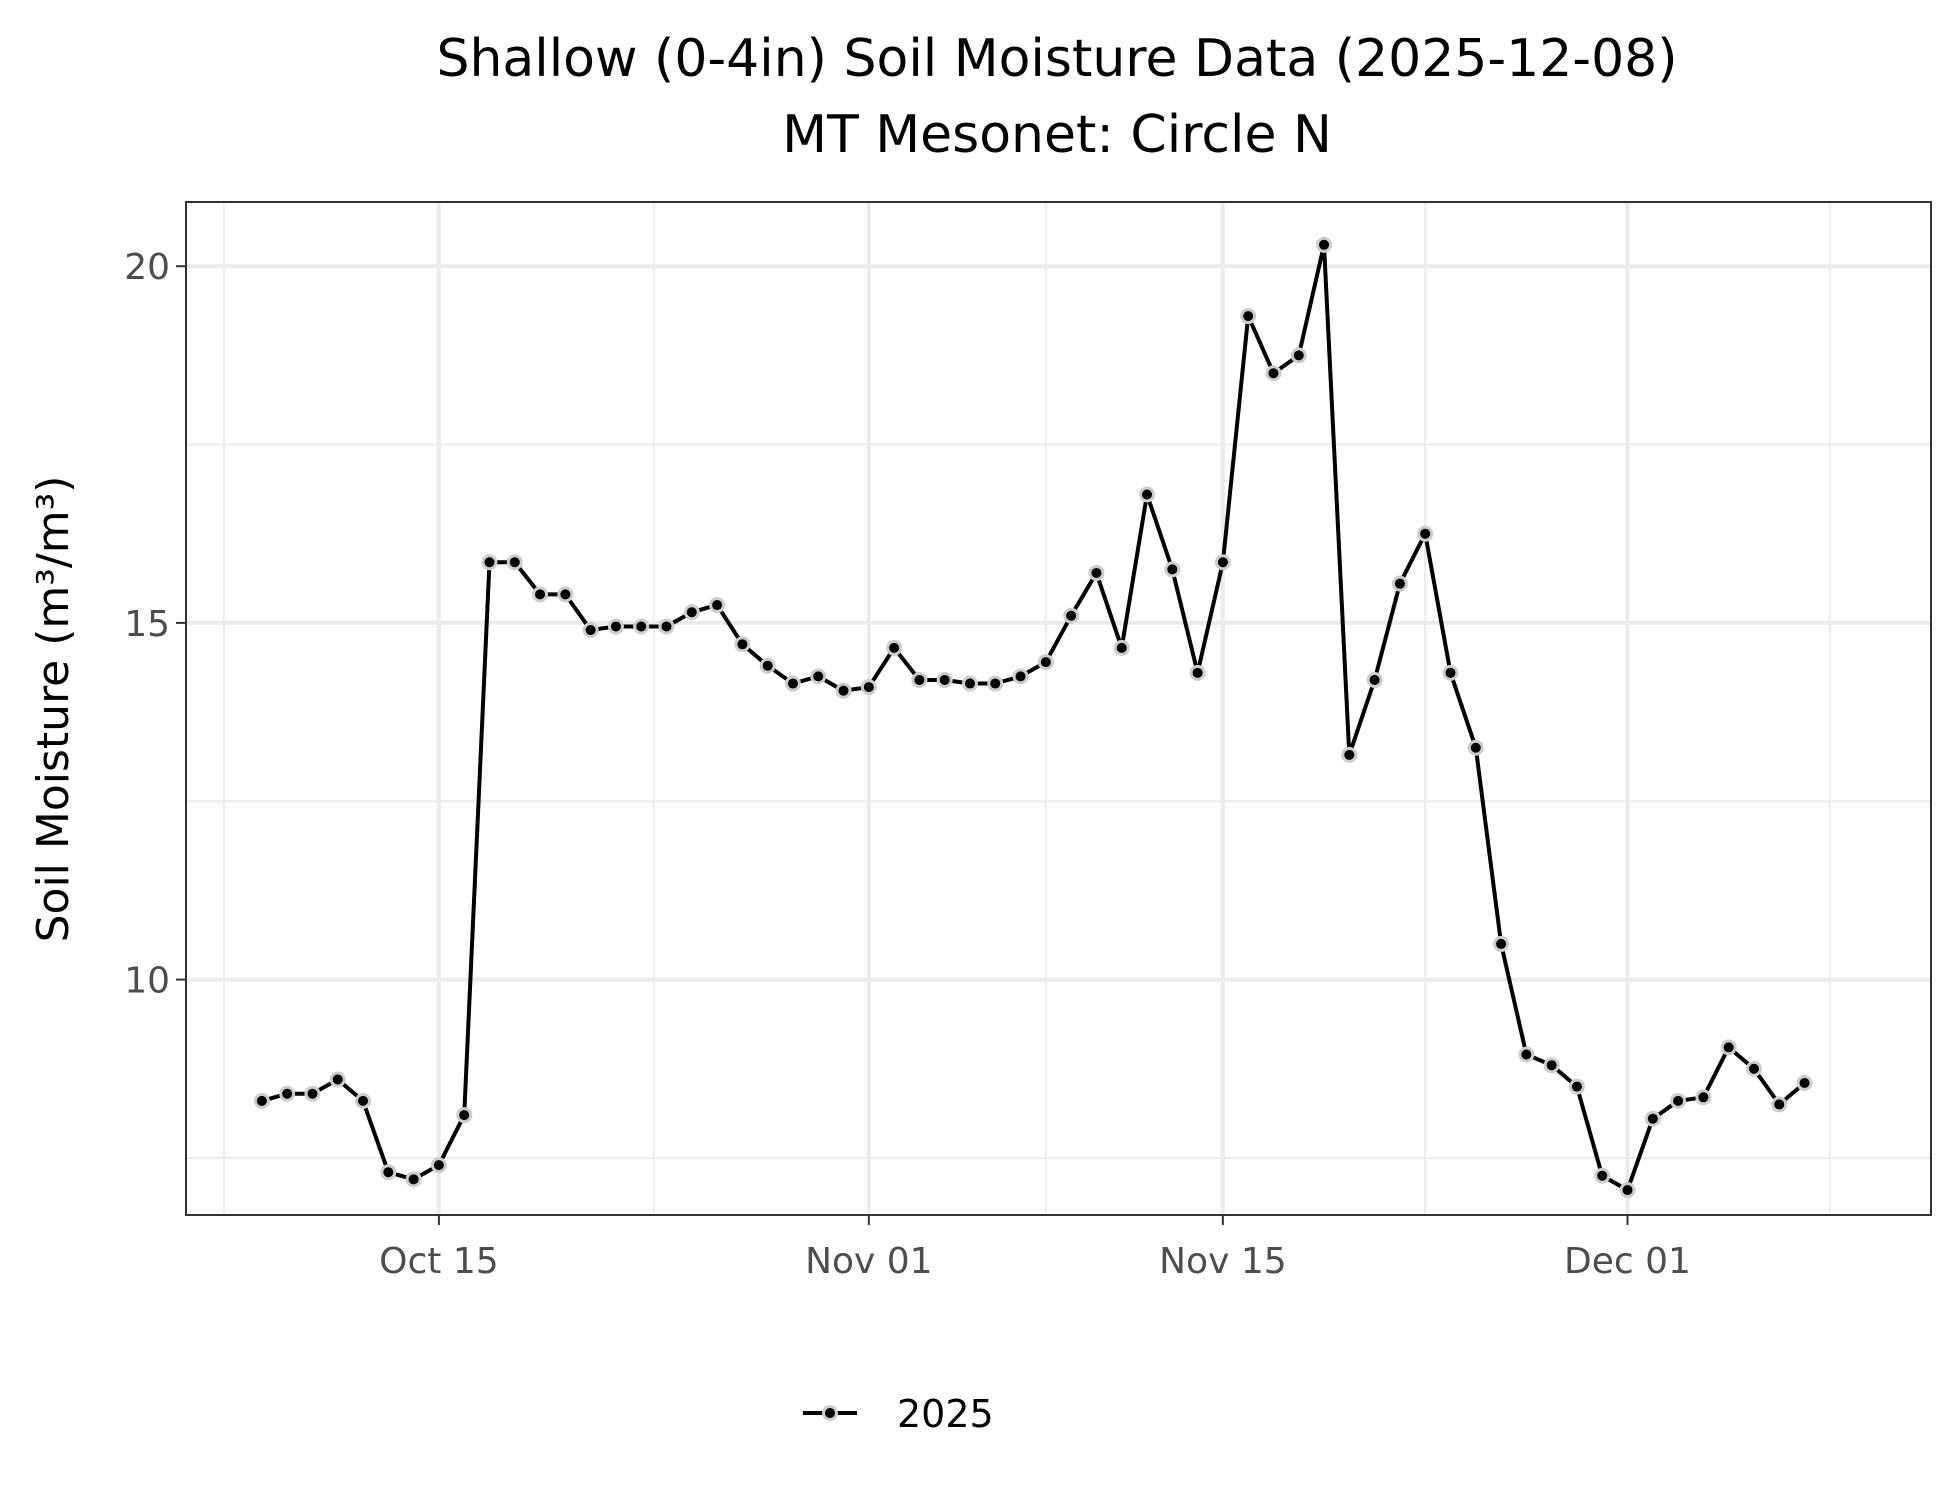 The height and width of the screenshot is (1500, 1950). Describe the element at coordinates (869, 1261) in the screenshot. I see `x-tick-label: Nov 01` at that location.